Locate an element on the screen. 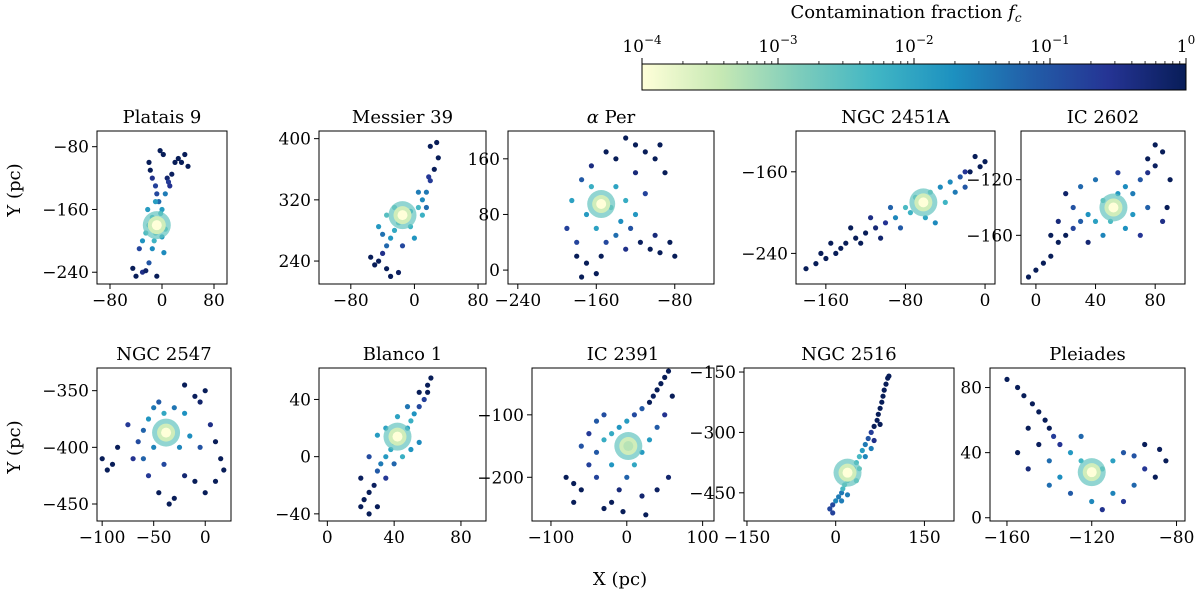 The height and width of the screenshot is (592, 1200). panel-6: NGC 2547 −100 −50 0 −350 −400 −450 is located at coordinates (137, 446).